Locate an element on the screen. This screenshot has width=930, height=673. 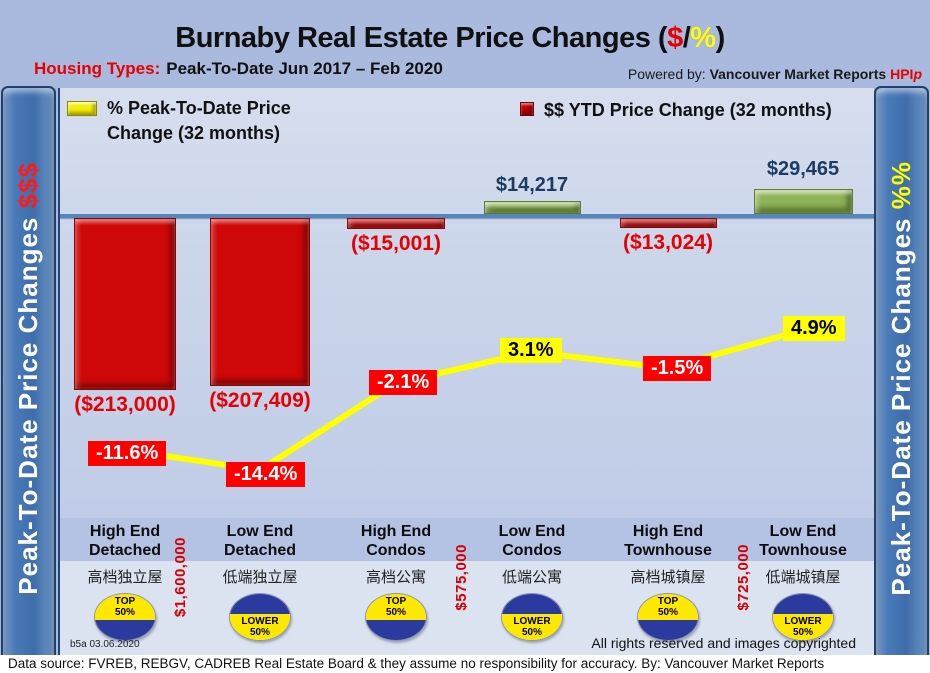
category-label-chinese: 高档城镇屋 is located at coordinates (668, 577).